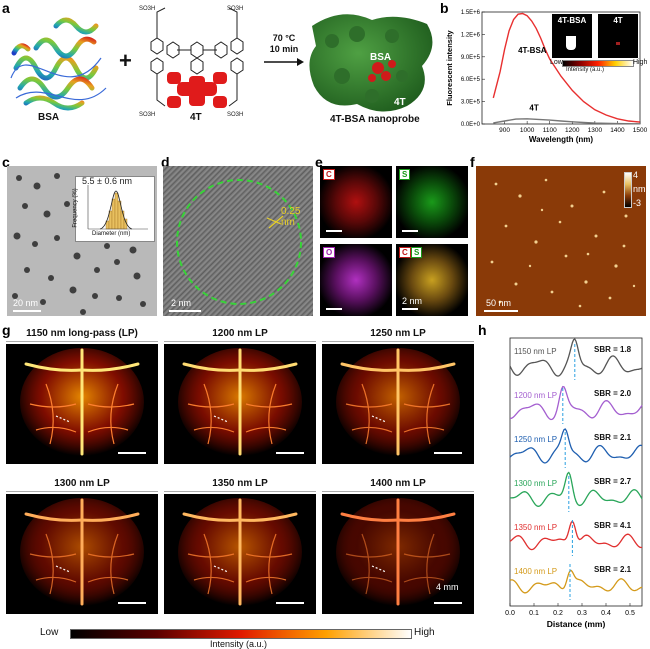  What do you see at coordinates (125, 60) in the screenshot?
I see `plus-sign: +` at bounding box center [125, 60].